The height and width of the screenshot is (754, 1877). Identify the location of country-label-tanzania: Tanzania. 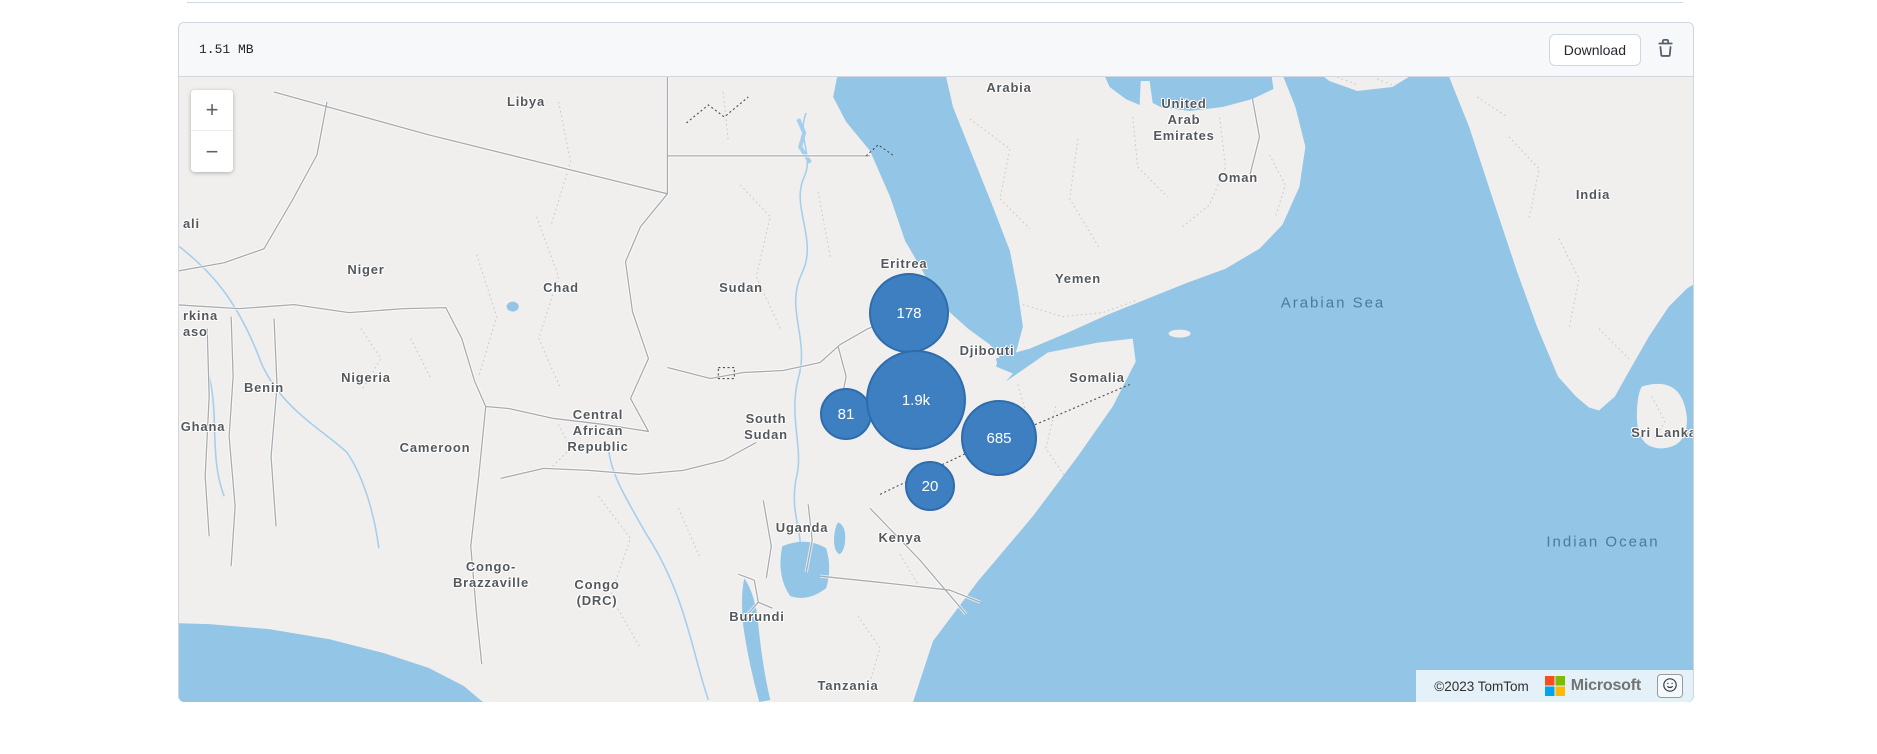
(848, 685).